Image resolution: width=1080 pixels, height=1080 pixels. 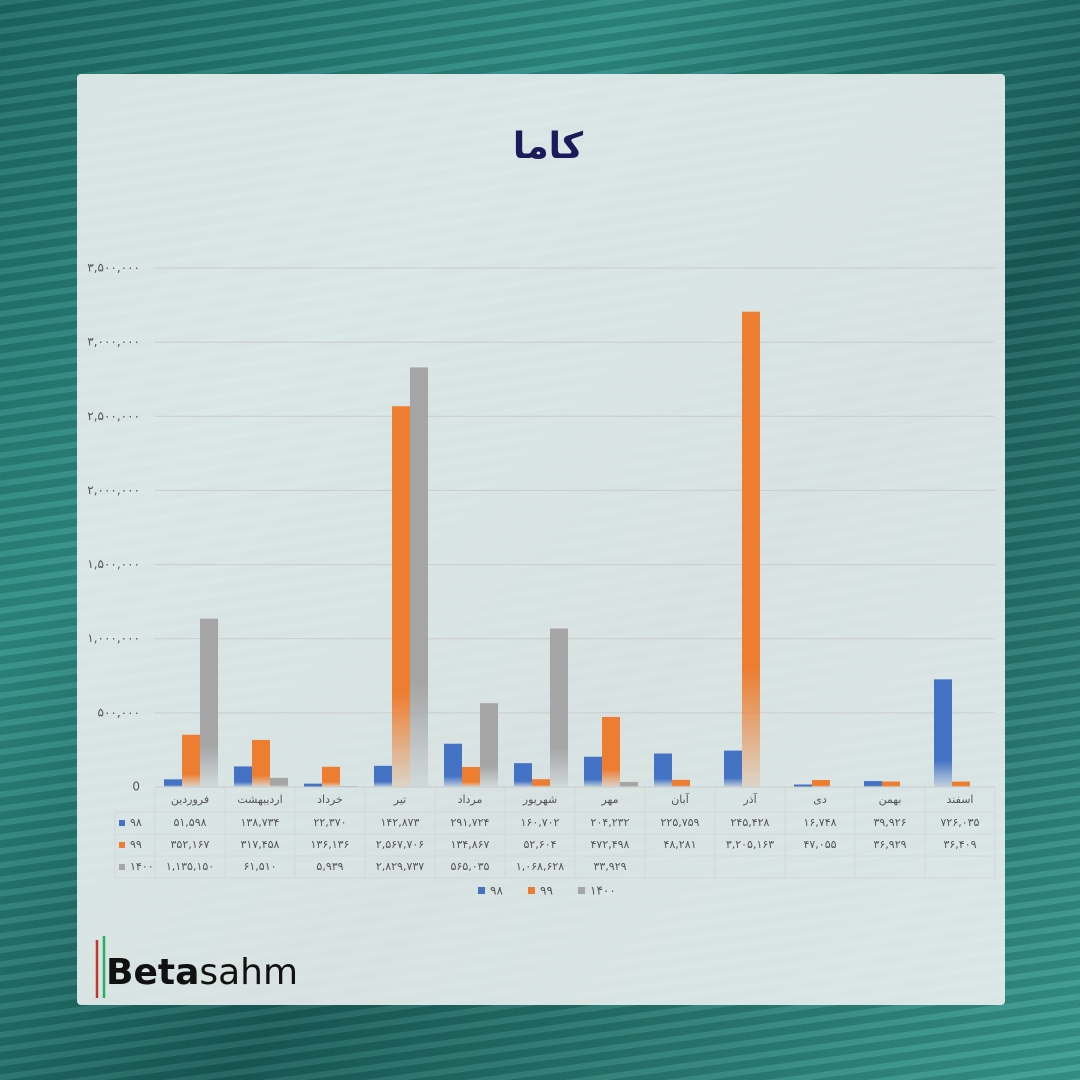 What do you see at coordinates (113, 490) in the screenshot?
I see `y-tick-label: ۲,۰۰۰,۰۰۰` at bounding box center [113, 490].